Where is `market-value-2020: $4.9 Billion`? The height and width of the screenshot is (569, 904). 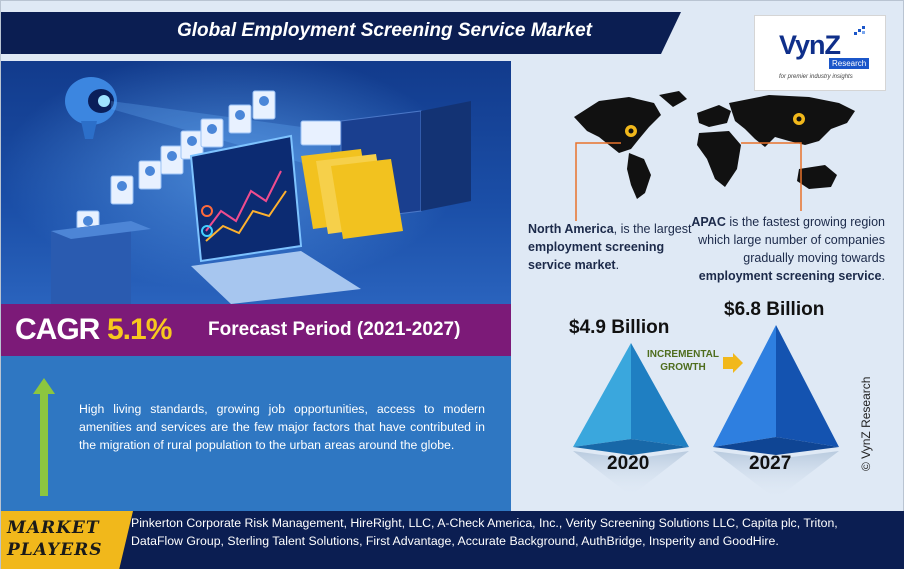
market-value-2020: $4.9 Billion is located at coordinates (619, 327).